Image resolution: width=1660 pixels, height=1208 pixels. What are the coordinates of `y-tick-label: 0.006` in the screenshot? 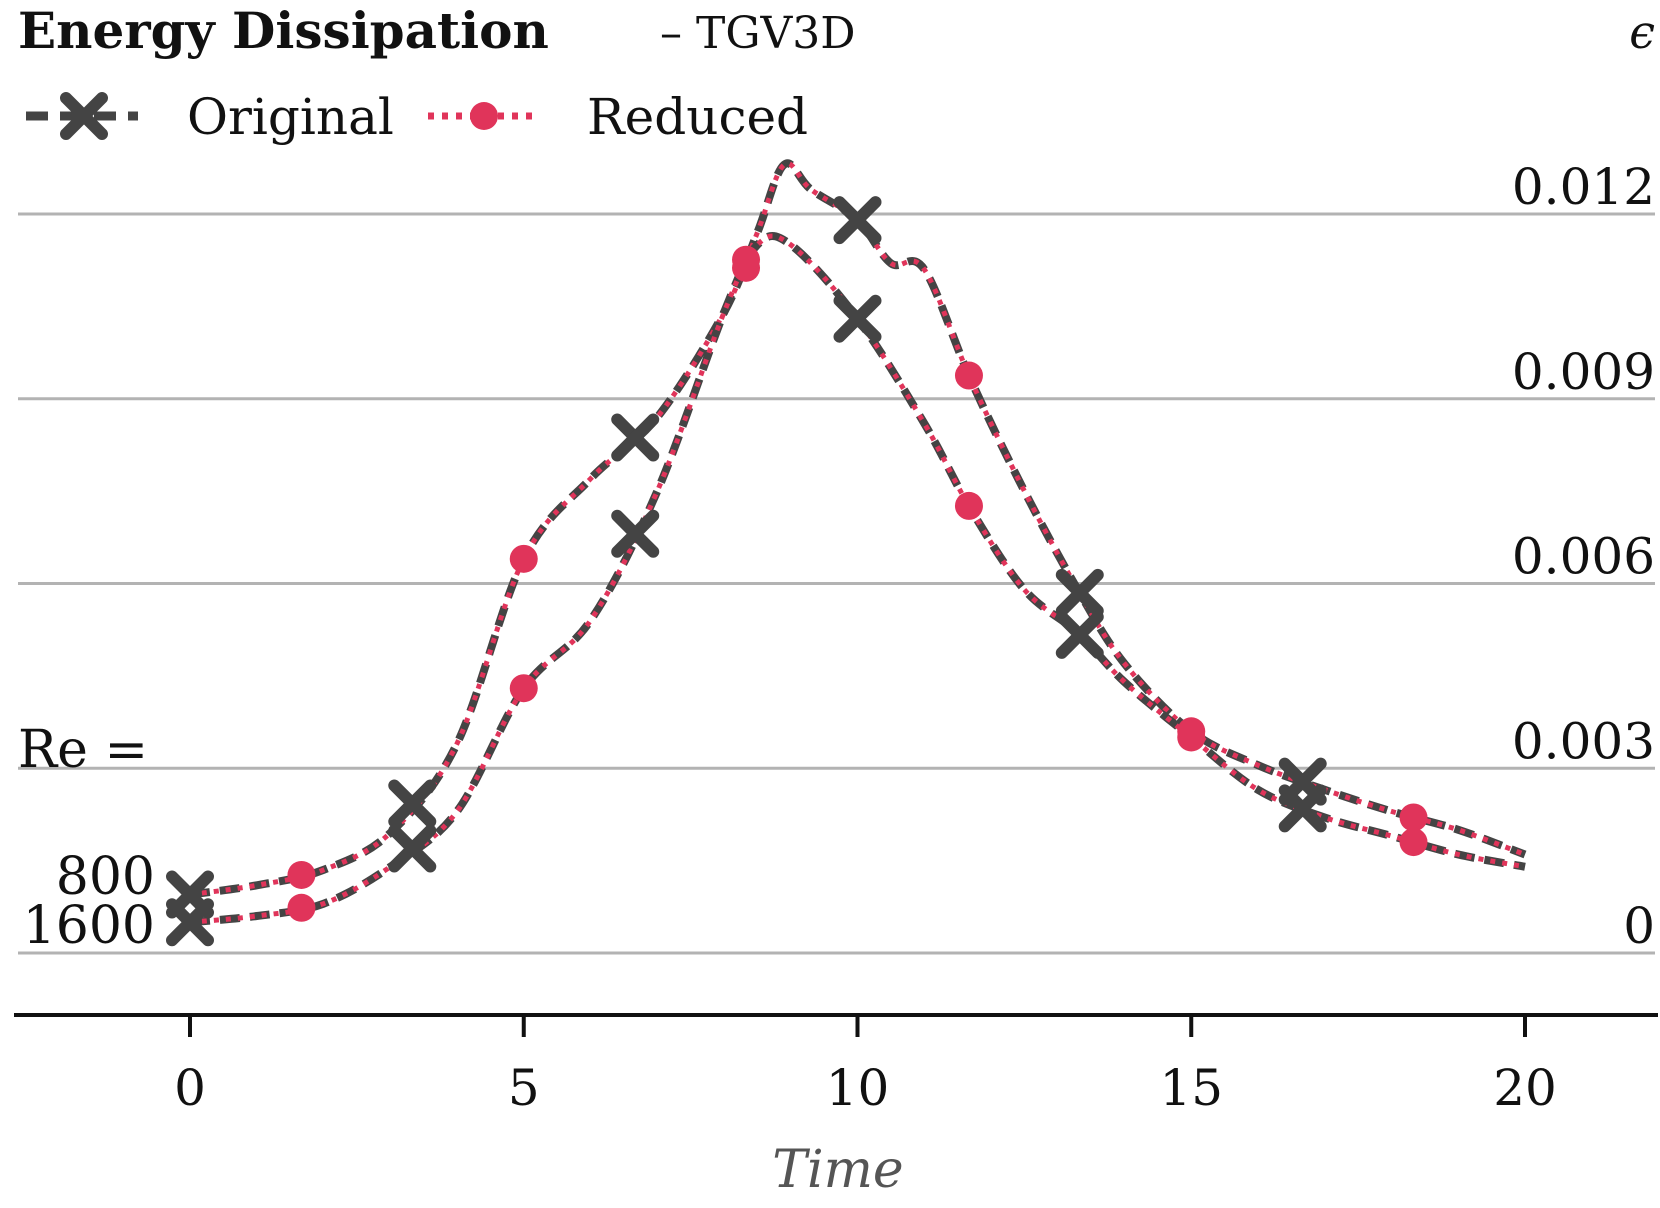 It's located at (1583, 557).